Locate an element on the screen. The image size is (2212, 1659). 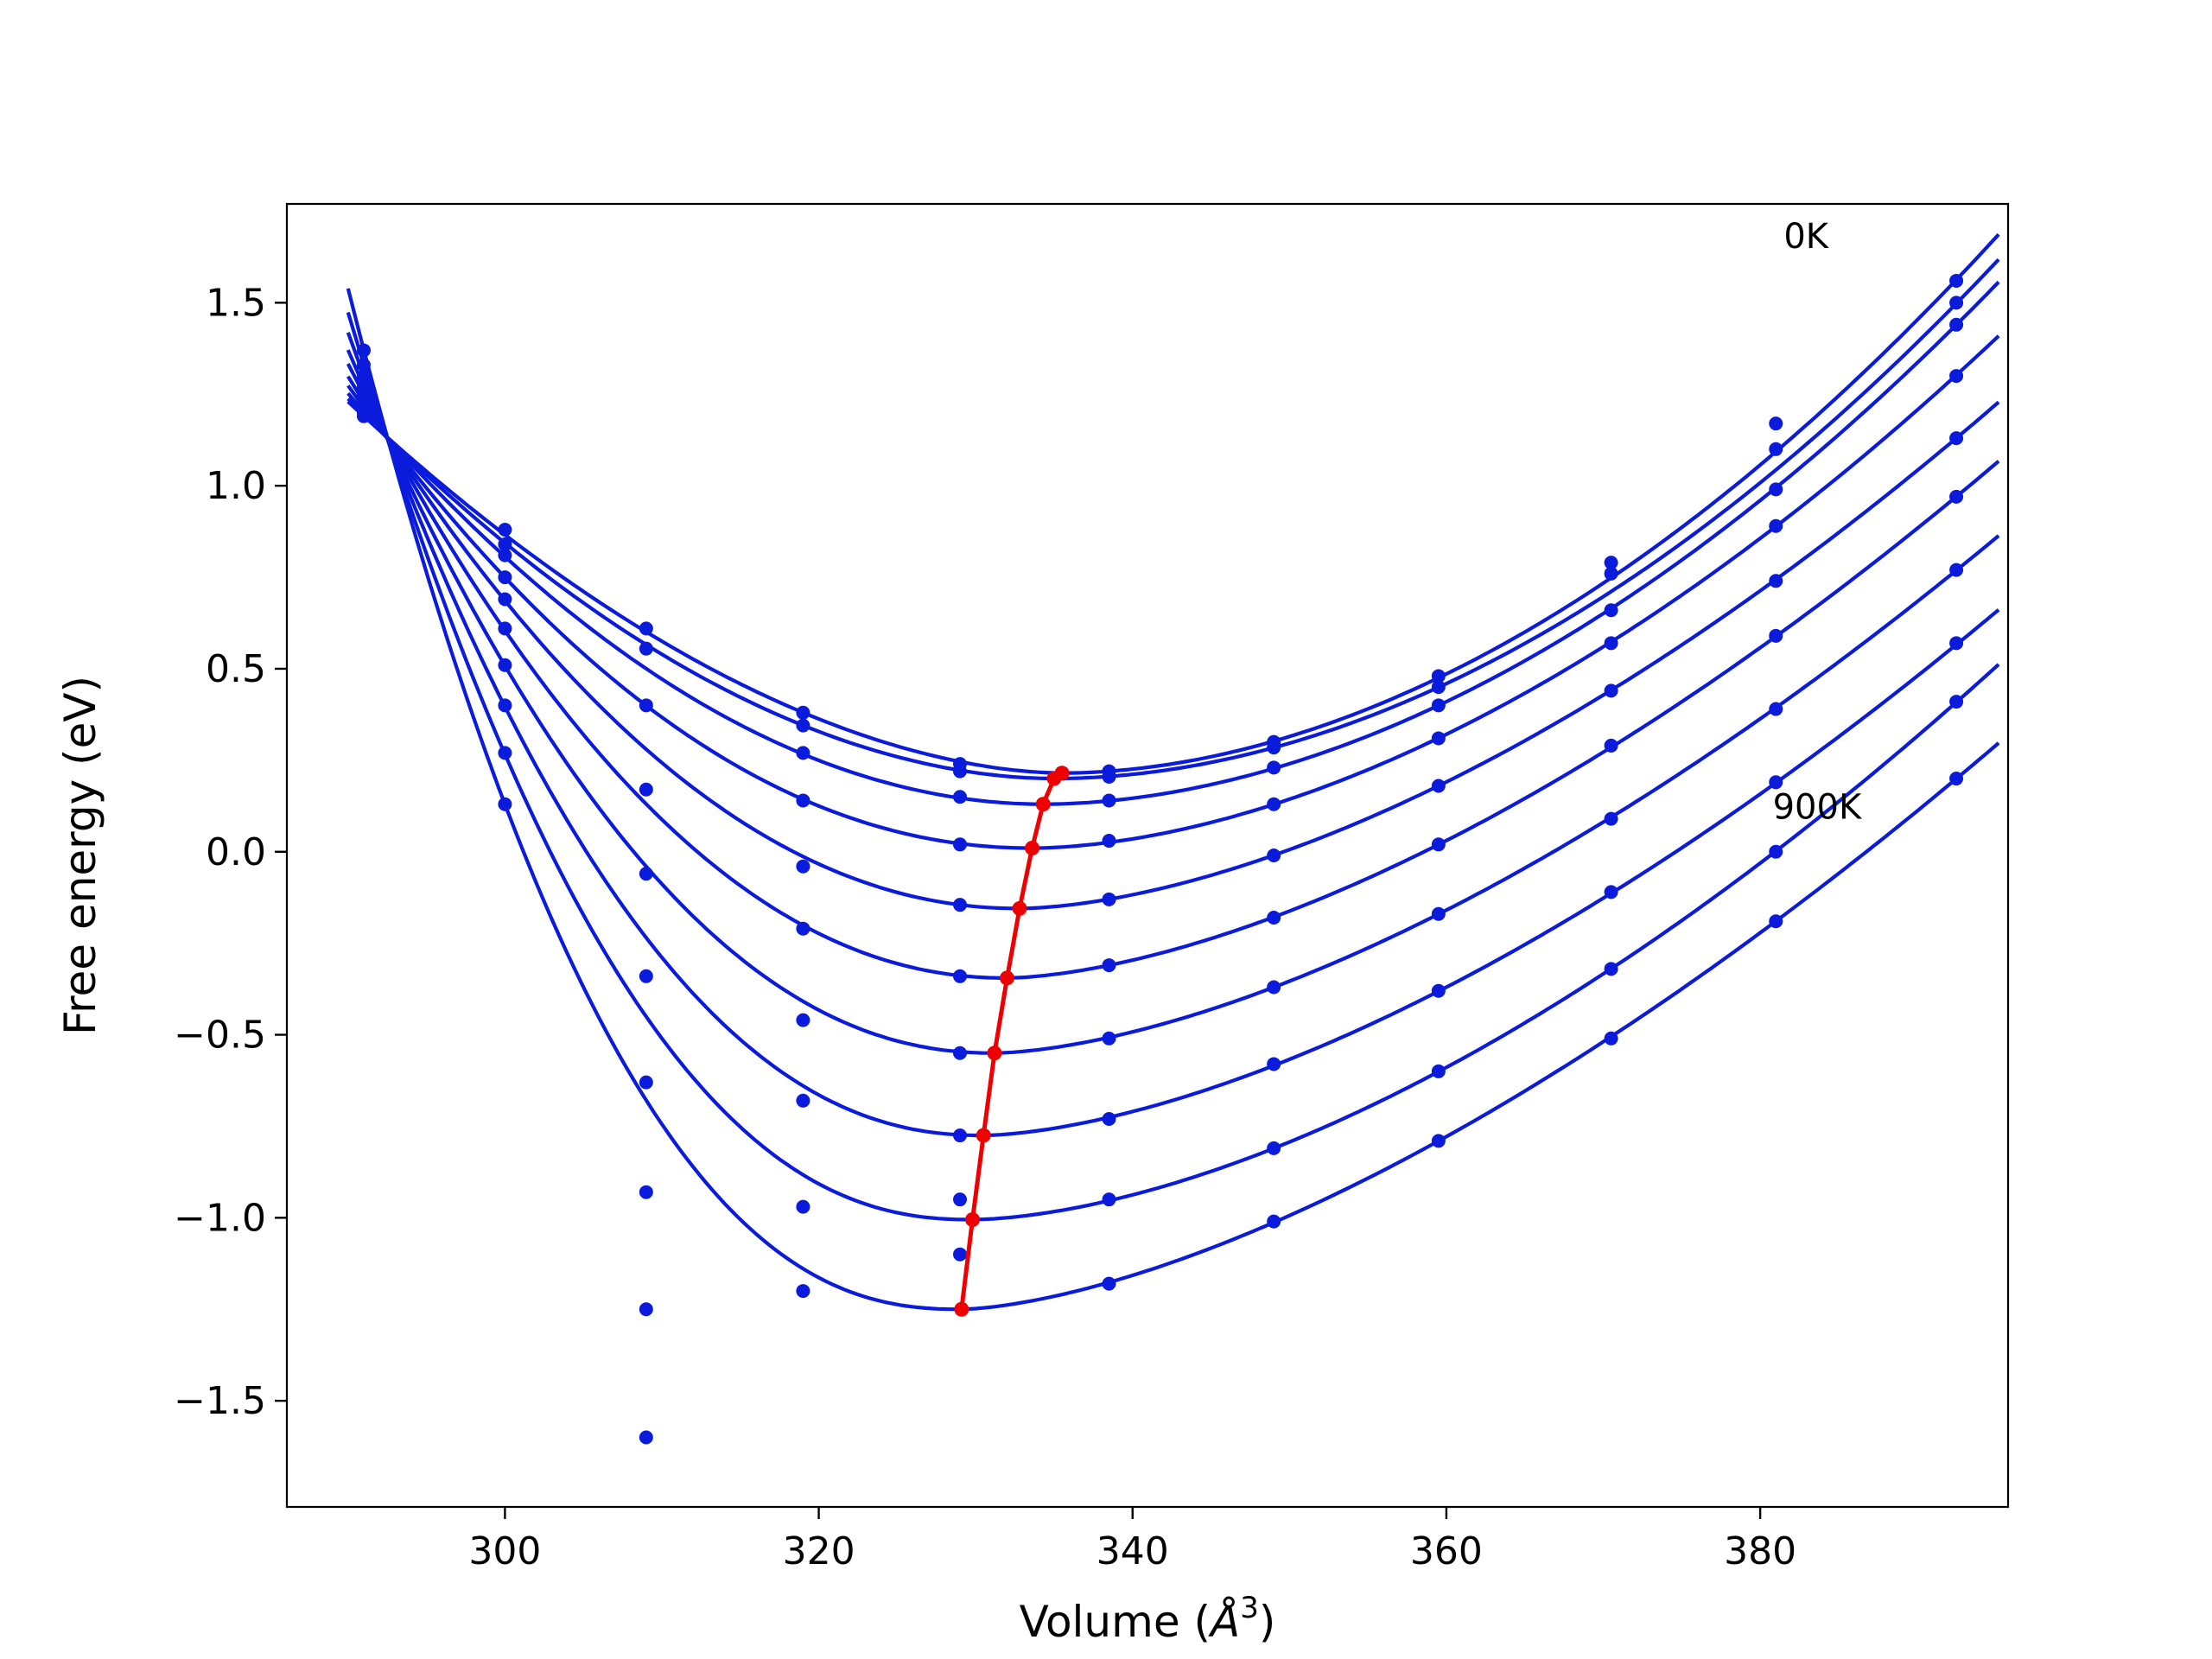
x-tick-label: 320 is located at coordinates (819, 1551).